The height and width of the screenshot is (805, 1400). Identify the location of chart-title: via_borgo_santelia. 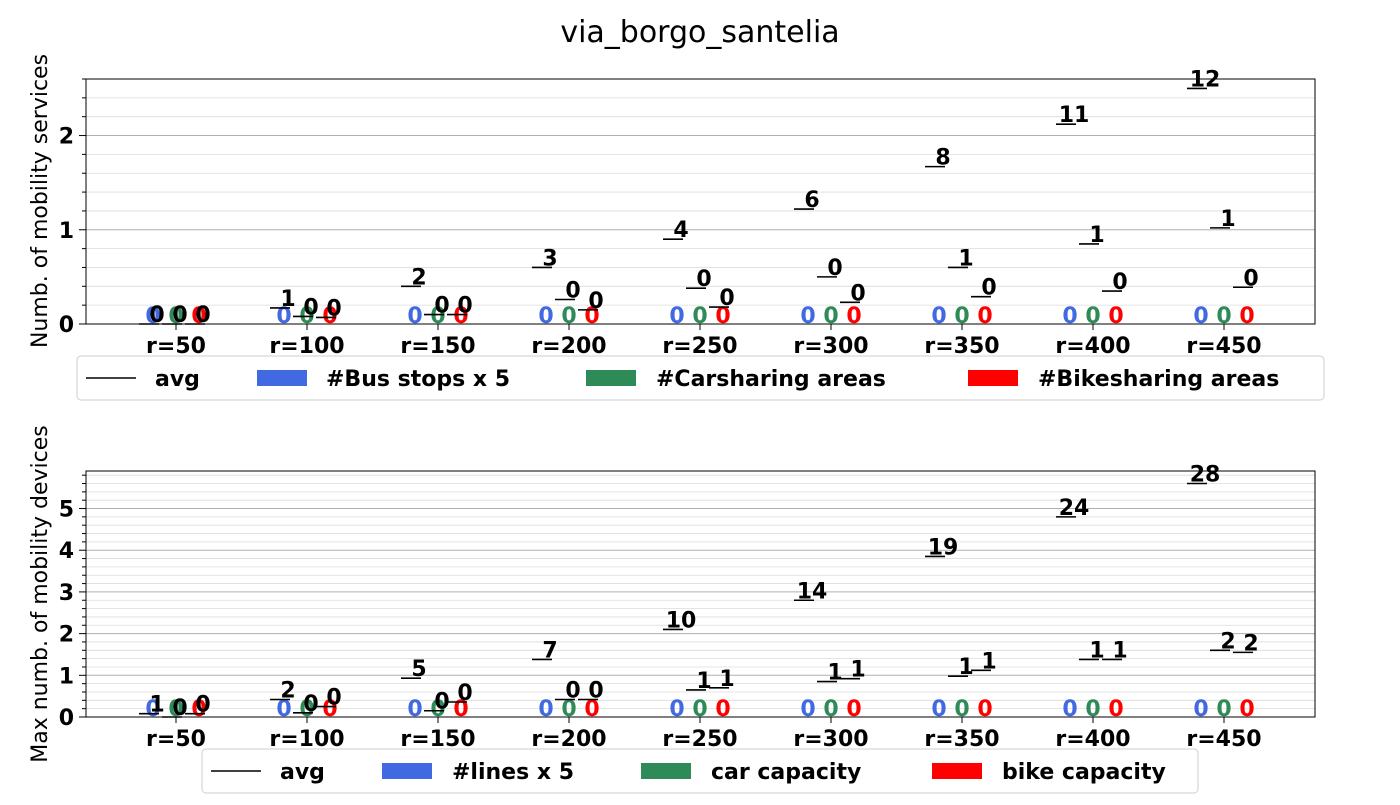
(699, 32).